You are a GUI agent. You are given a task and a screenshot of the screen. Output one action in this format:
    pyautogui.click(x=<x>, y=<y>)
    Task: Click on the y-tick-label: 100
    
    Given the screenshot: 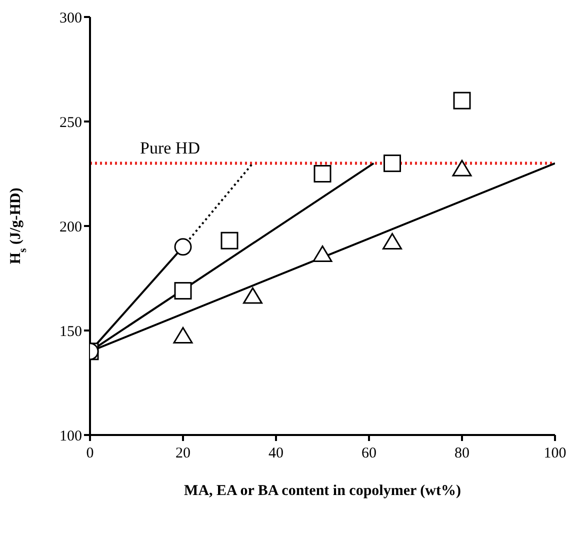 What is the action you would take?
    pyautogui.click(x=71, y=436)
    